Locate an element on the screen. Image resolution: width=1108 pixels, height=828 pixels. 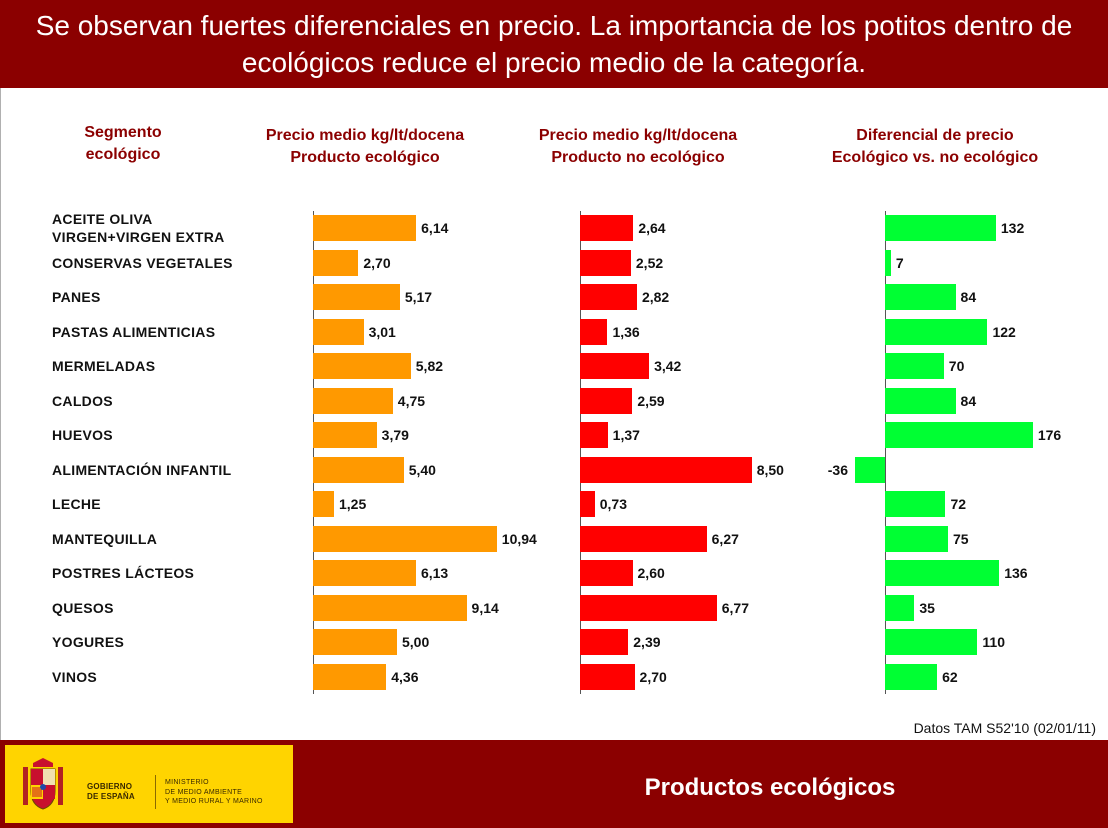
eco-value-label: 5,17 is located at coordinates (418, 297).